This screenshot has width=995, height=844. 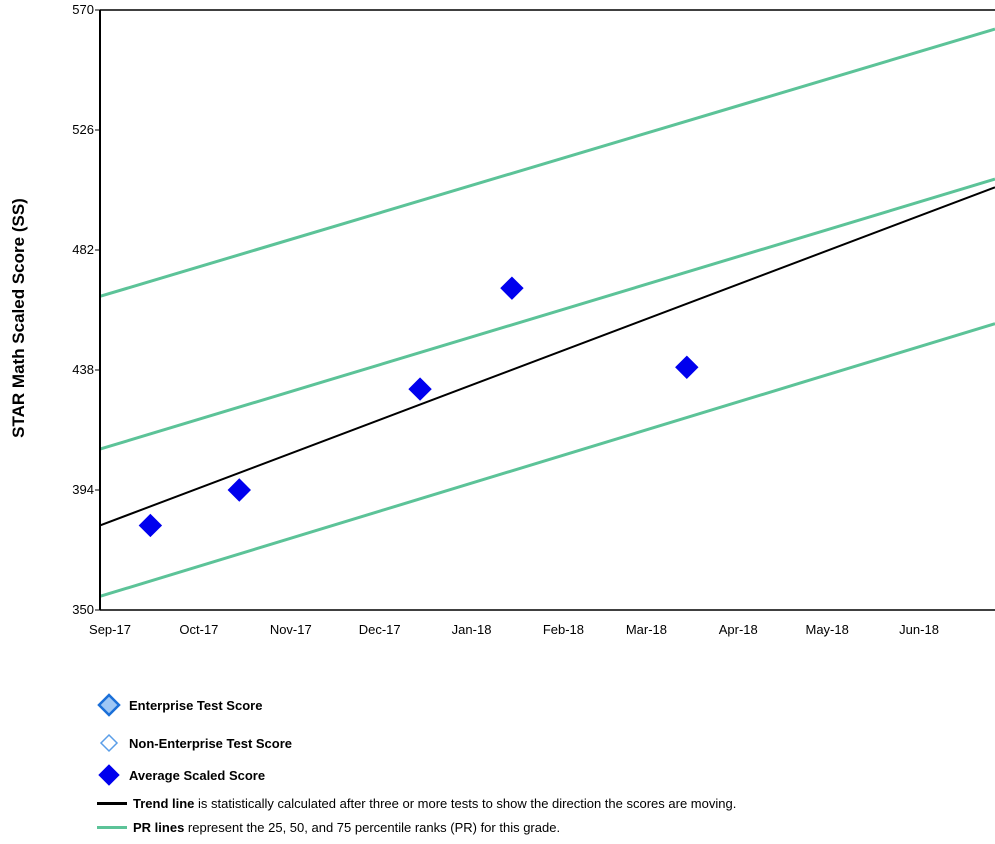 What do you see at coordinates (83, 9) in the screenshot?
I see `y-tick-label: 570` at bounding box center [83, 9].